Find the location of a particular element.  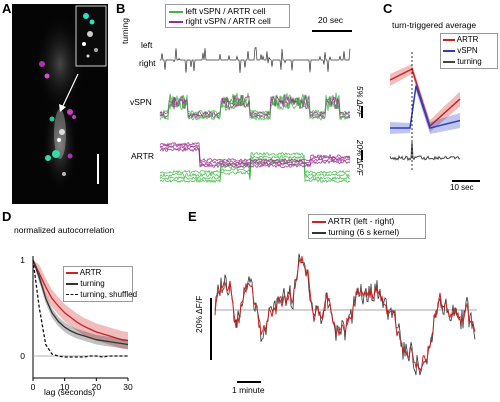

c-legend-vspn-swatch is located at coordinates (449, 50).